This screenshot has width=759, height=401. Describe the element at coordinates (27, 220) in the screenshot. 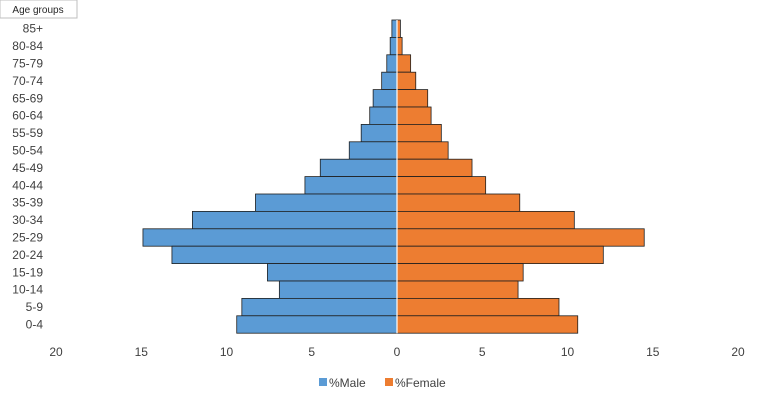

I see `category-label: 30-34` at that location.